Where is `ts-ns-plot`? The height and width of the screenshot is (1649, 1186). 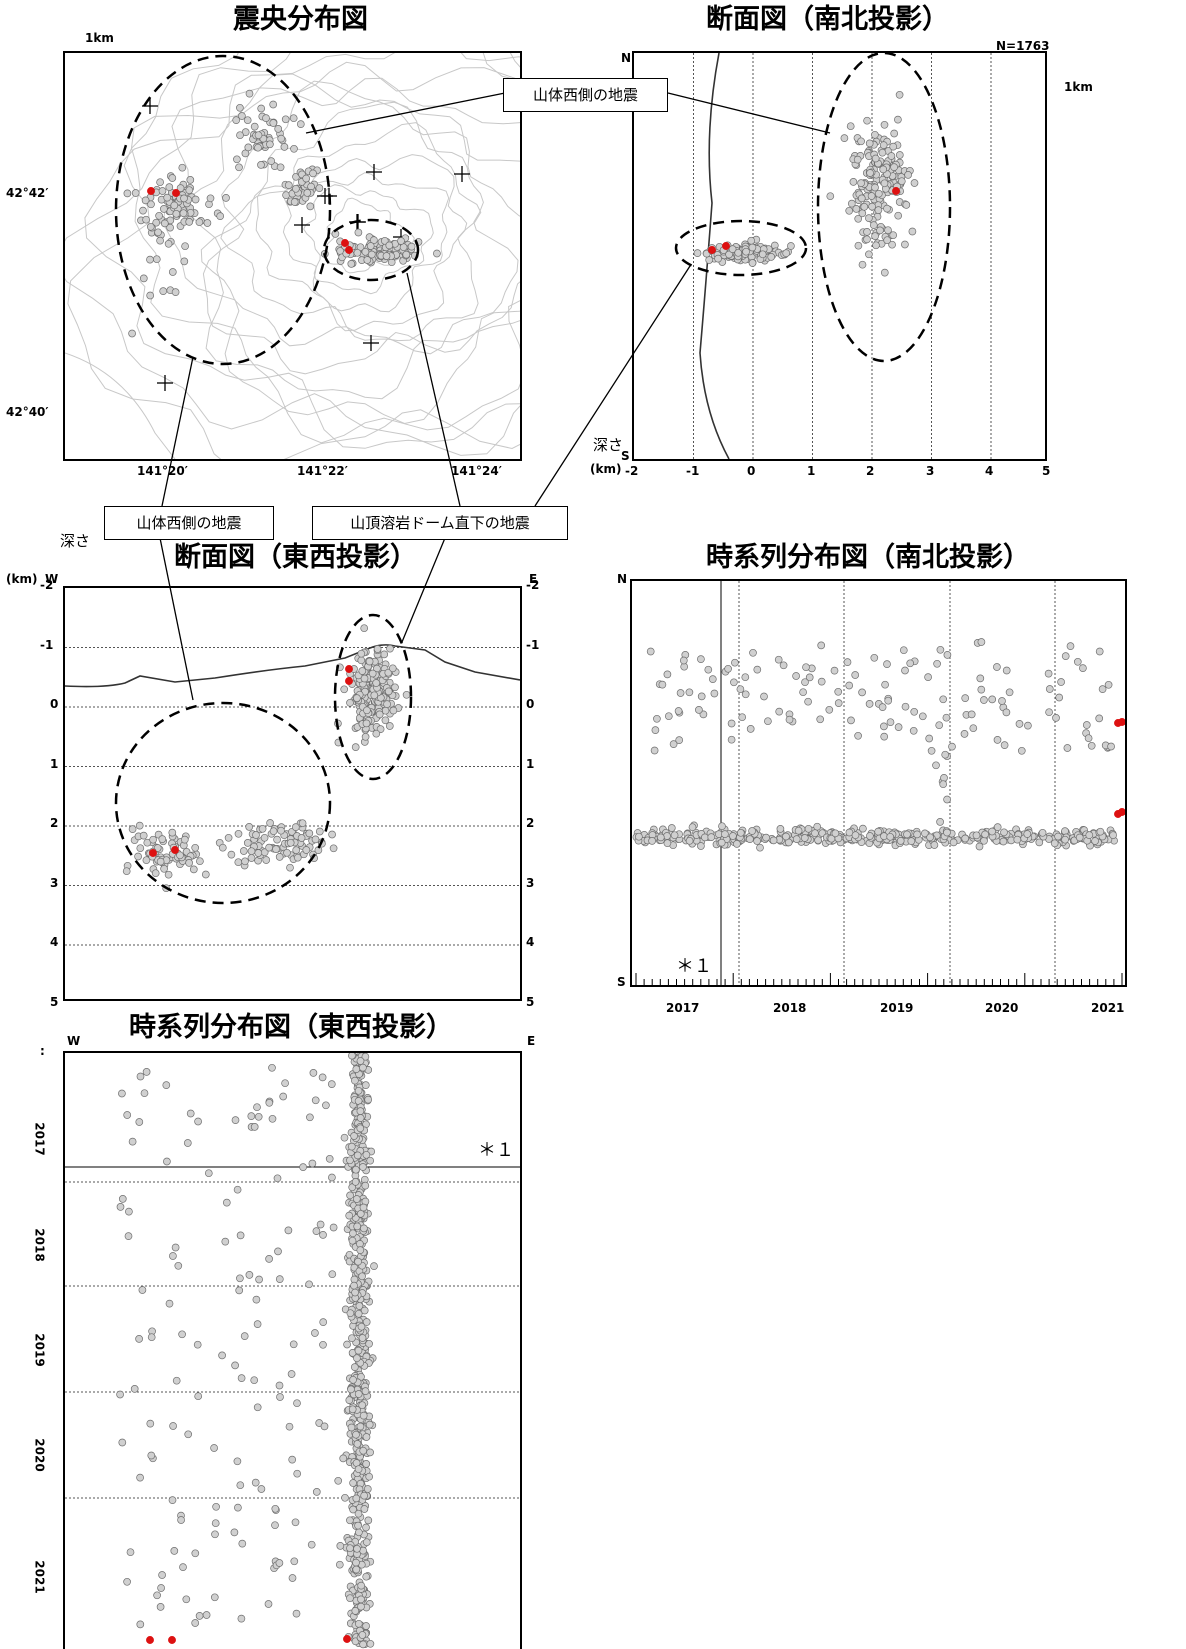 ts-ns-plot is located at coordinates (878, 783).